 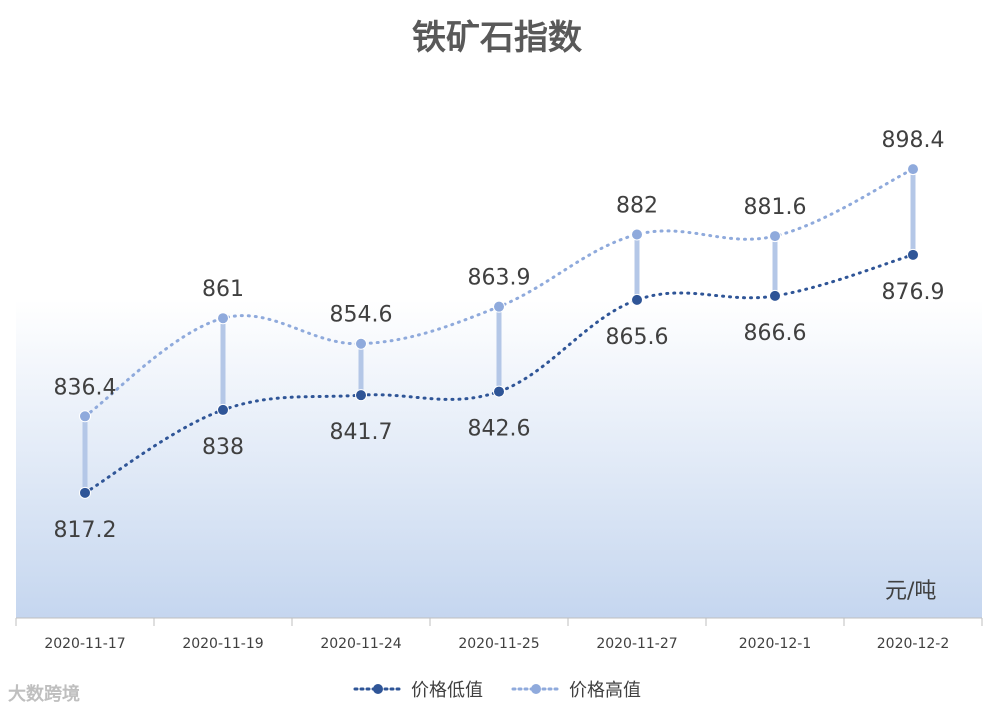 I want to click on data-label-high: 836.4, so click(x=85, y=387).